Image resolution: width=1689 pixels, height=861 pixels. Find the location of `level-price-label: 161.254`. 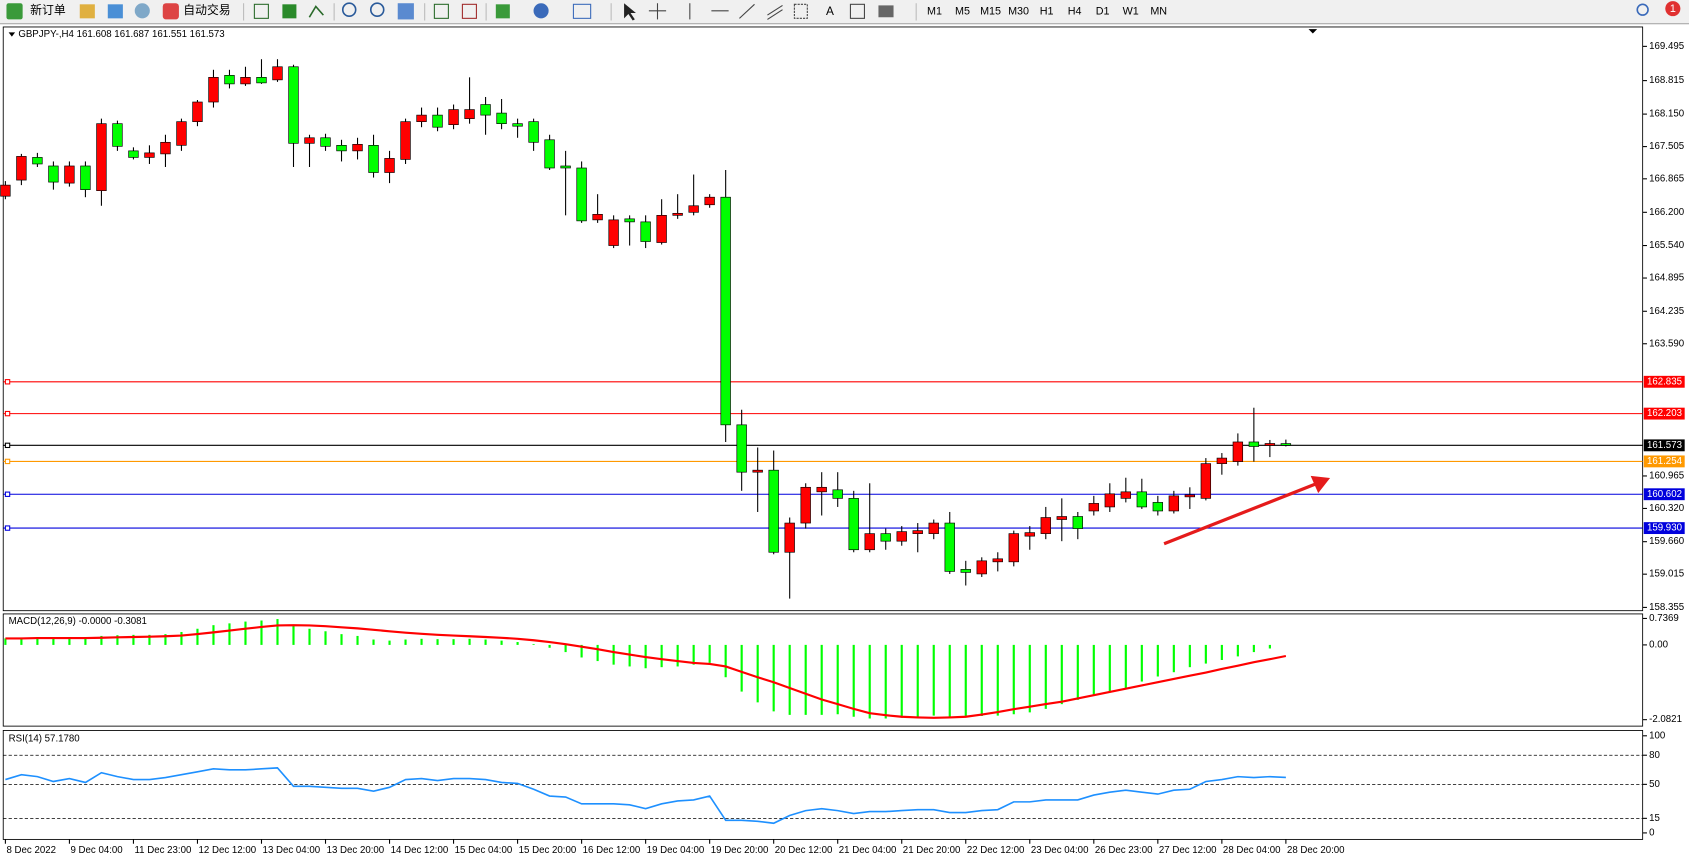

level-price-label: 161.254 is located at coordinates (1665, 461).